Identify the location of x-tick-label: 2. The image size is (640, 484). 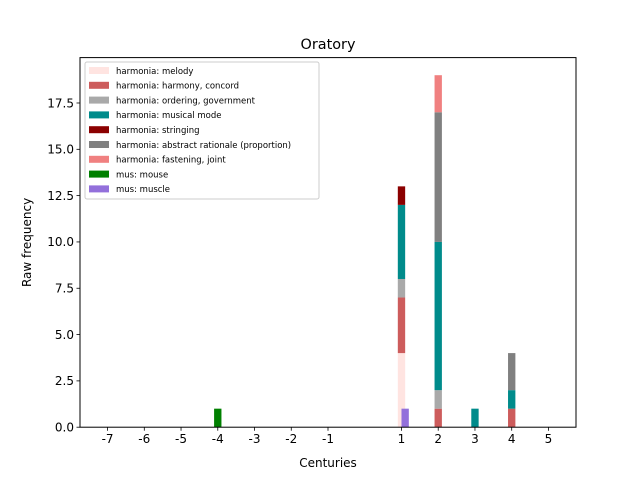
(438, 439).